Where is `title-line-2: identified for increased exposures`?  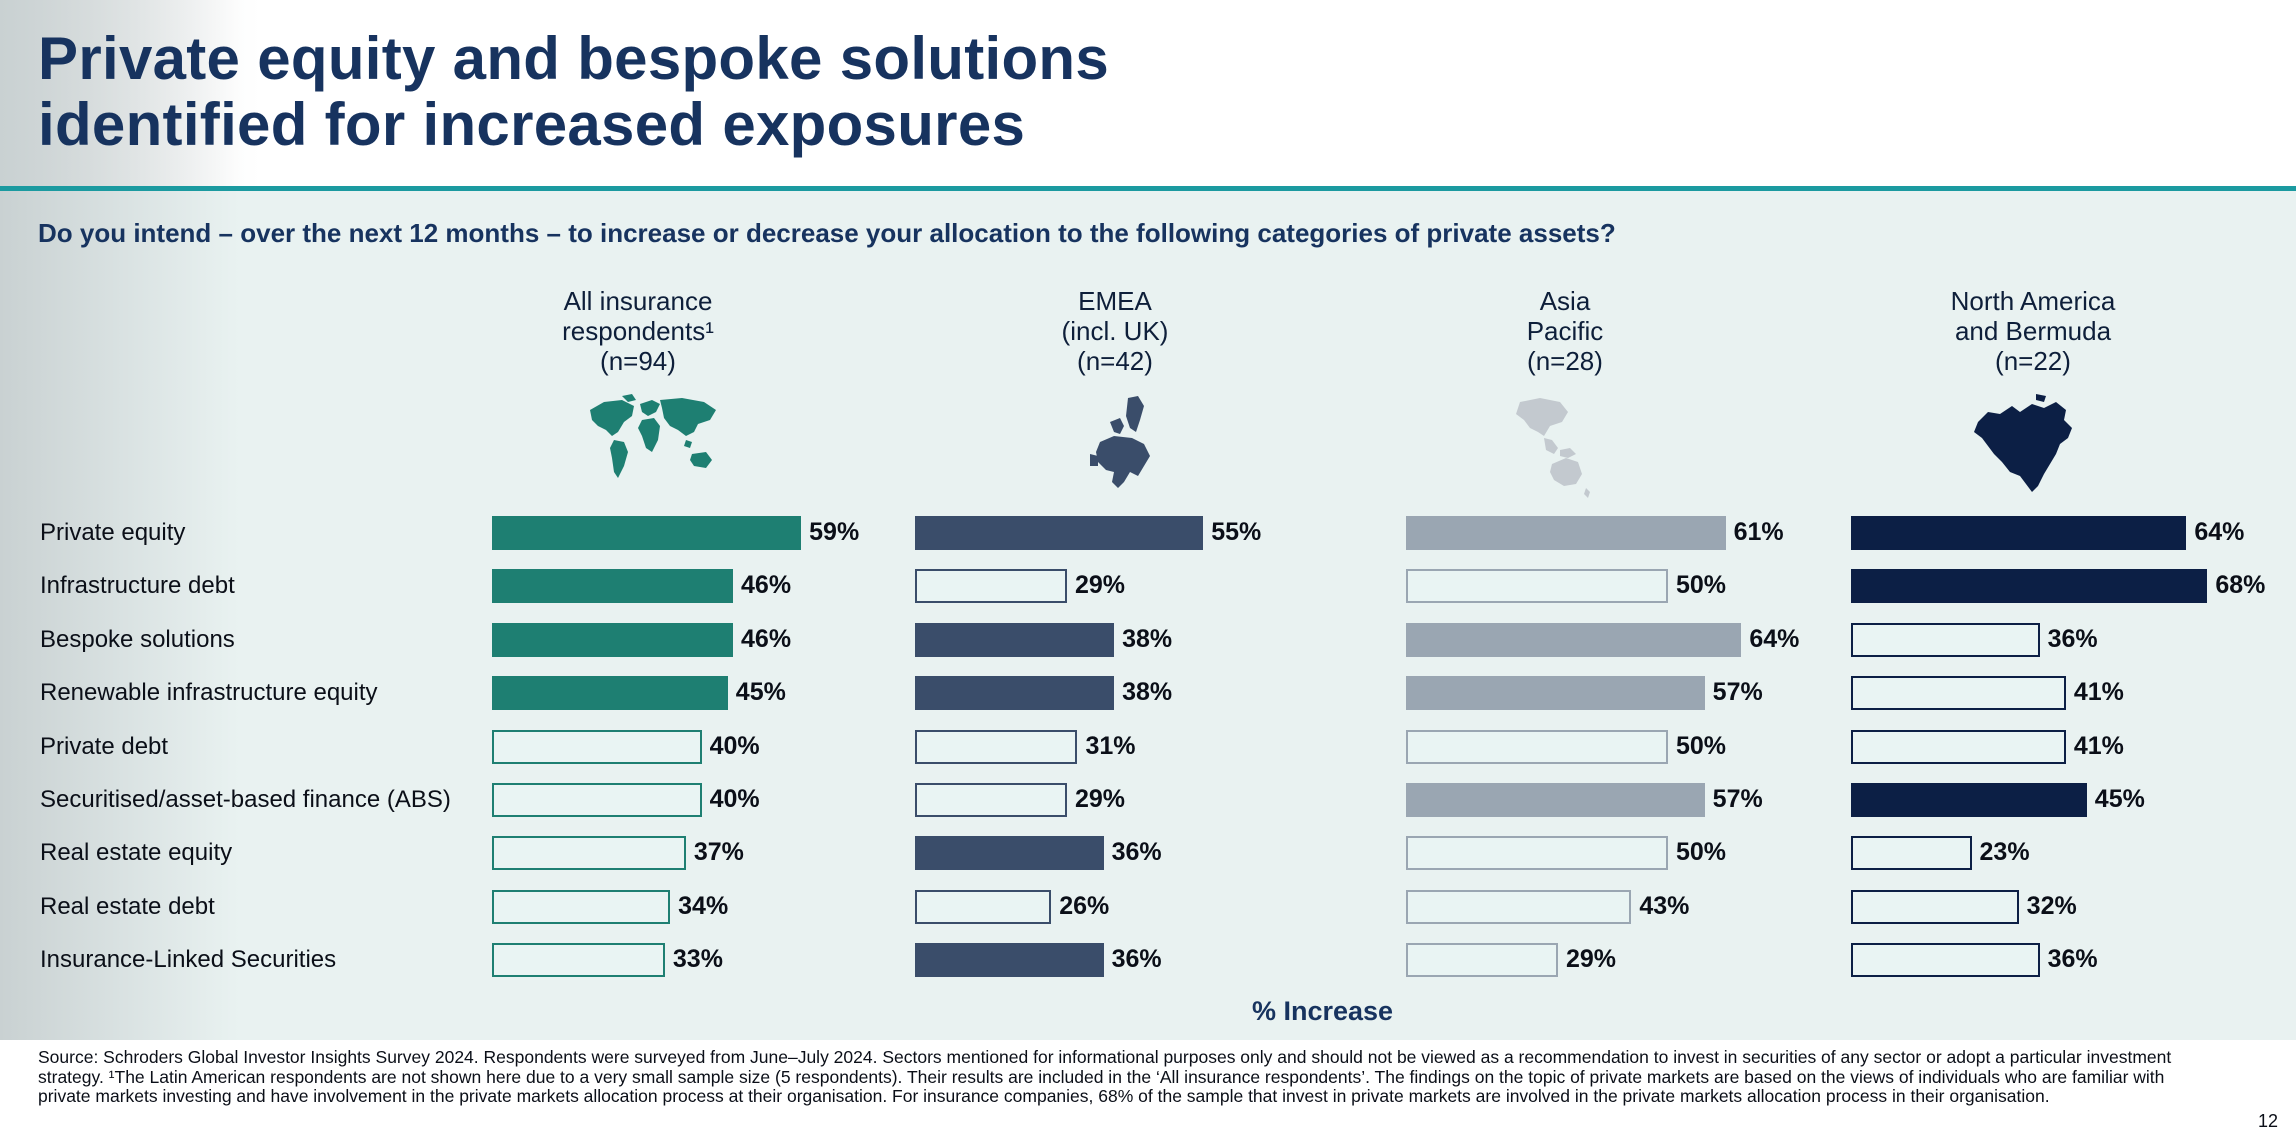 title-line-2: identified for increased exposures is located at coordinates (532, 124).